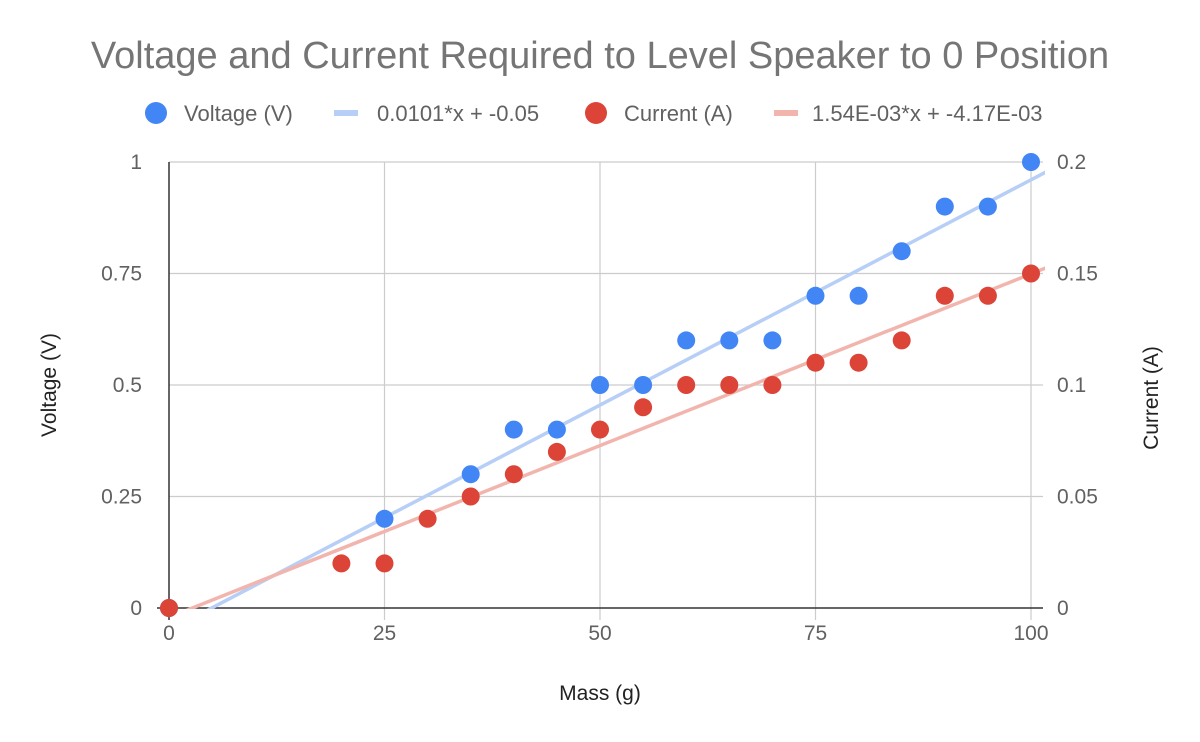 This screenshot has height=742, width=1200. Describe the element at coordinates (599, 633) in the screenshot. I see `x-tick-label: 50` at that location.